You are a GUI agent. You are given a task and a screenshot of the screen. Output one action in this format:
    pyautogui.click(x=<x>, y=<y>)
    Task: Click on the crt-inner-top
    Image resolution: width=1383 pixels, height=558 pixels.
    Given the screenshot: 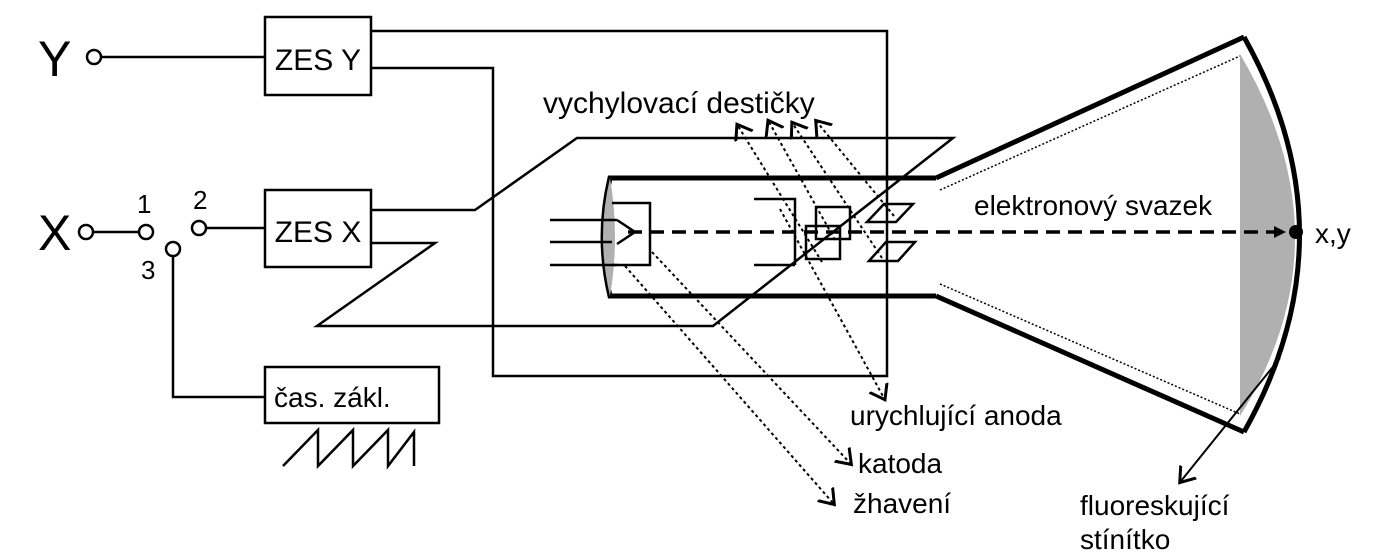 What is the action you would take?
    pyautogui.click(x=1090, y=123)
    